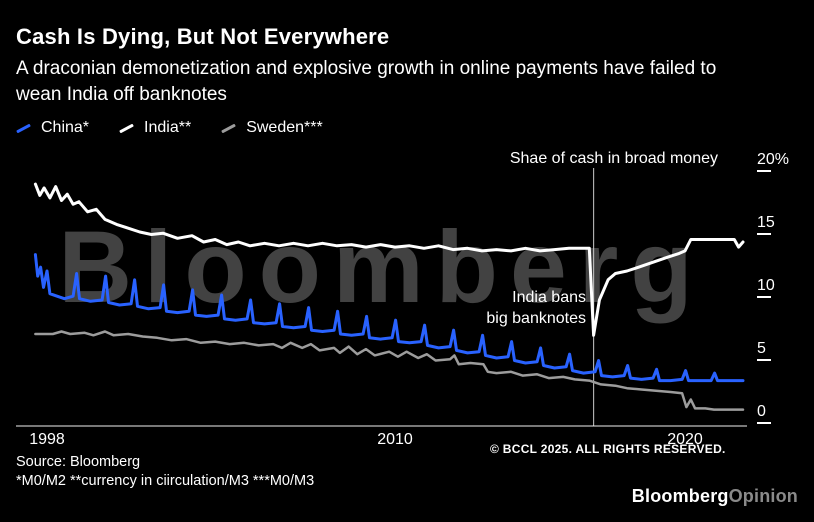  Describe the element at coordinates (395, 439) in the screenshot. I see `x-tick-label: 2010` at that location.